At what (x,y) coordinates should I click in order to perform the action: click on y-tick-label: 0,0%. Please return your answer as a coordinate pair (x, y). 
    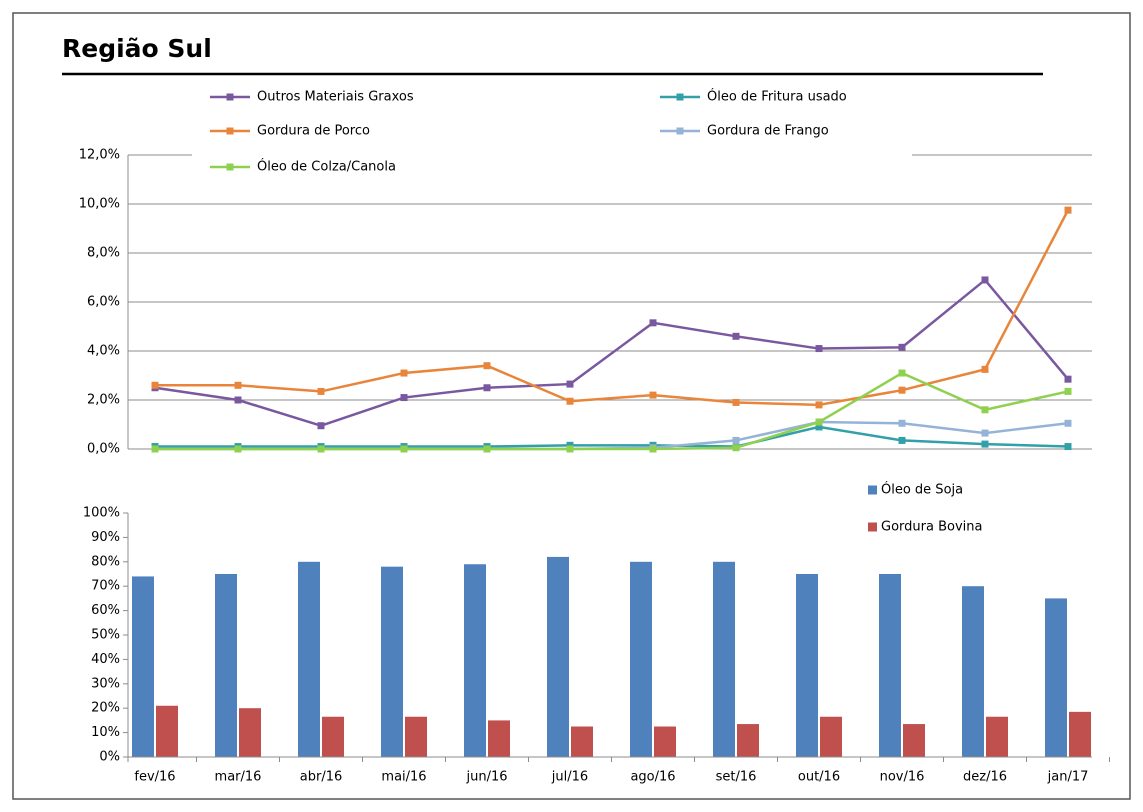
    Looking at the image, I should click on (103, 449).